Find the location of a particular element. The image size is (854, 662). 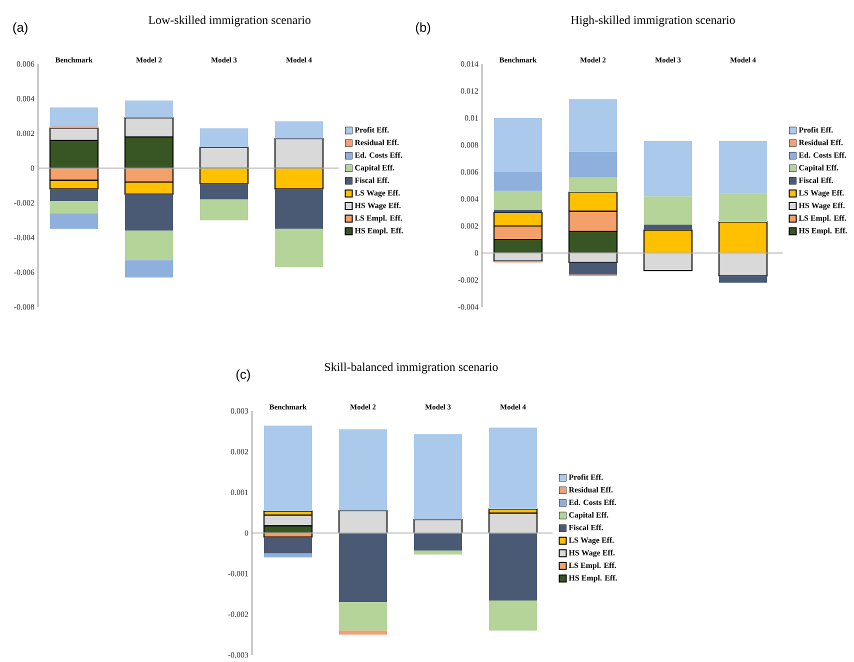

chart-title: Skill-balanced immigration scenario is located at coordinates (411, 368).